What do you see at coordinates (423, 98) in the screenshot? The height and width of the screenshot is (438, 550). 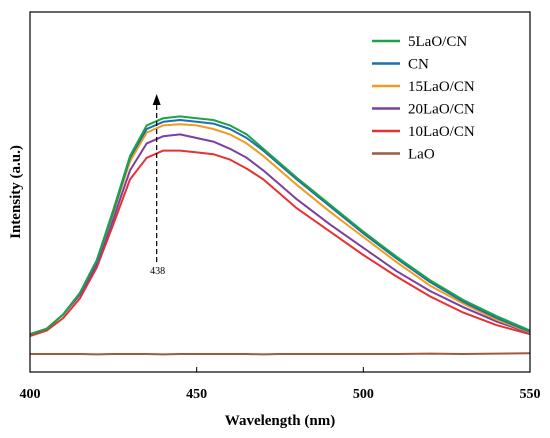 I see `legend: 5LaO/CN CN 15LaO/CN 20LaO/CN 10LaO/CN LaO` at bounding box center [423, 98].